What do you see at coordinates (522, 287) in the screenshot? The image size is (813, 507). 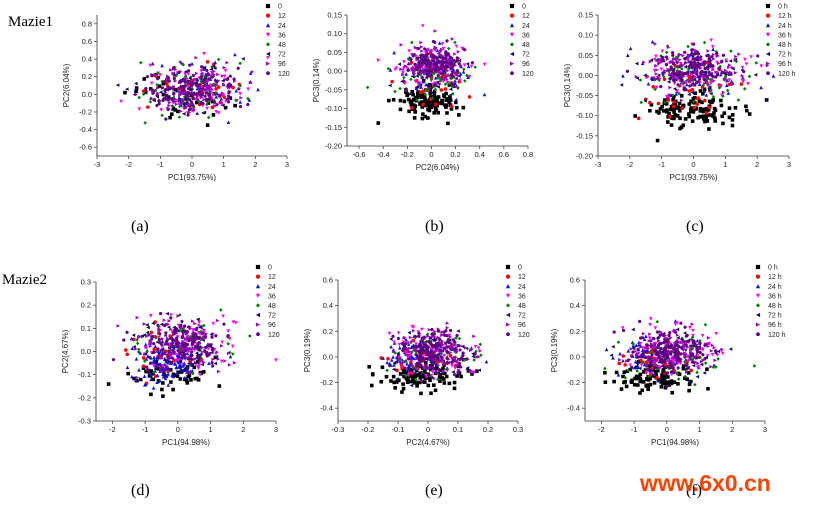 I see `legend-label: 24` at bounding box center [522, 287].